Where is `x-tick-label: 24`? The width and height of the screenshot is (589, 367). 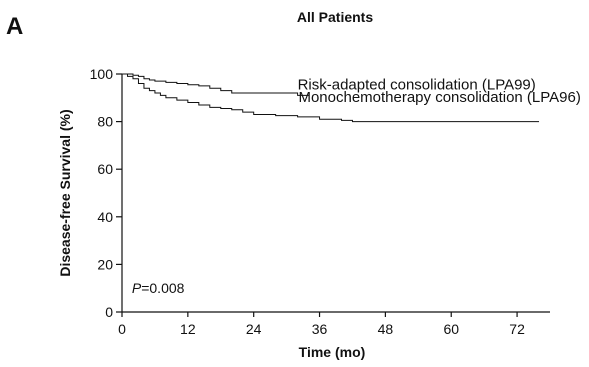
x-tick-label: 24 is located at coordinates (254, 329).